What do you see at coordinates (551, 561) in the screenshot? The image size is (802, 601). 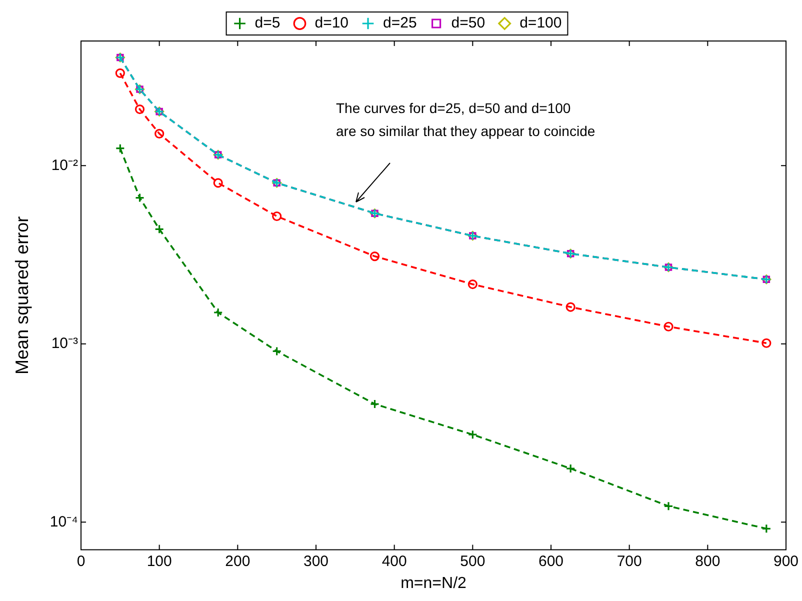 I see `x-tick-label: 600` at bounding box center [551, 561].